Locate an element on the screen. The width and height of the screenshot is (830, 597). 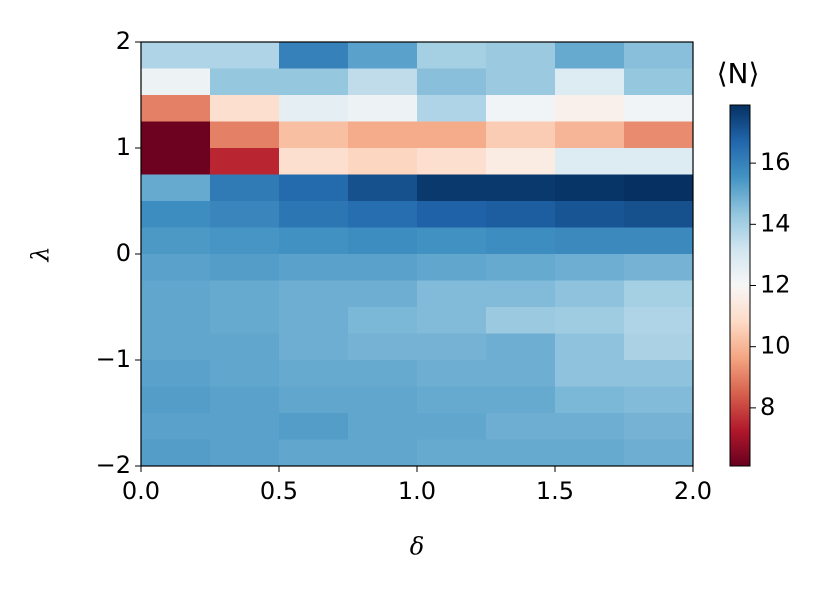
y-tick-label: 2 is located at coordinates (123, 41).